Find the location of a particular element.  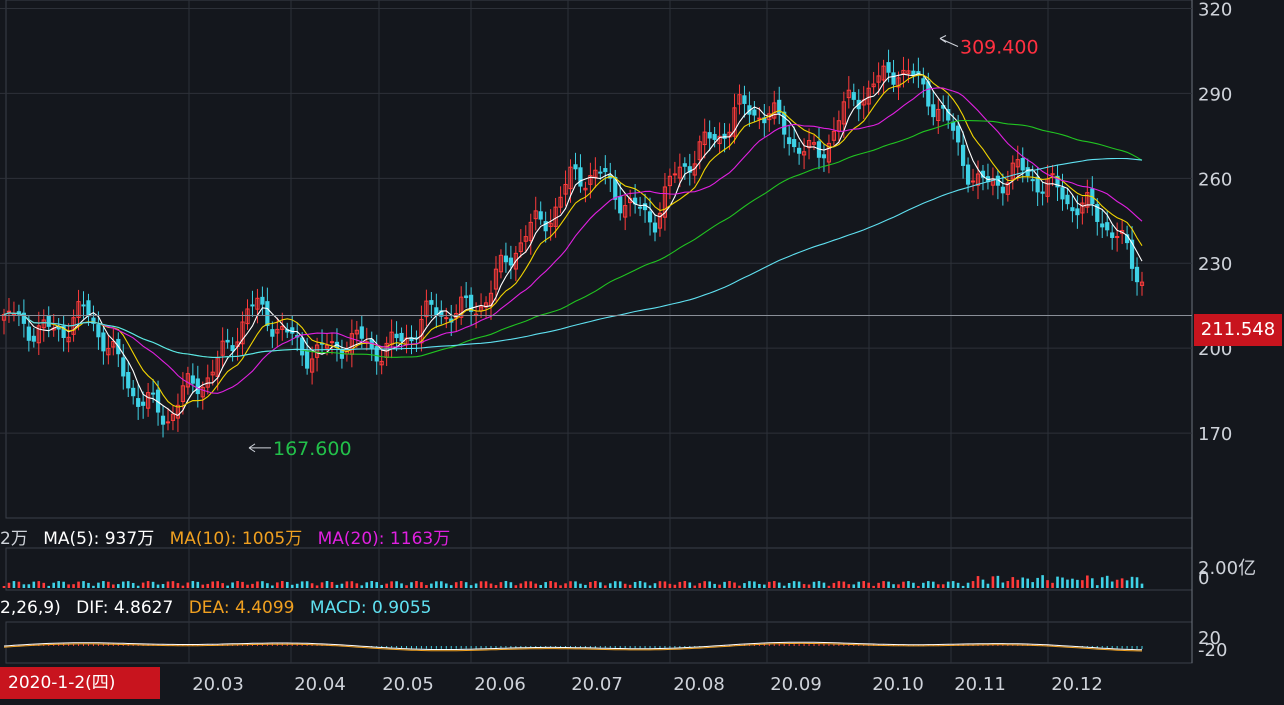

x-tick-label: 20.03 is located at coordinates (218, 684).